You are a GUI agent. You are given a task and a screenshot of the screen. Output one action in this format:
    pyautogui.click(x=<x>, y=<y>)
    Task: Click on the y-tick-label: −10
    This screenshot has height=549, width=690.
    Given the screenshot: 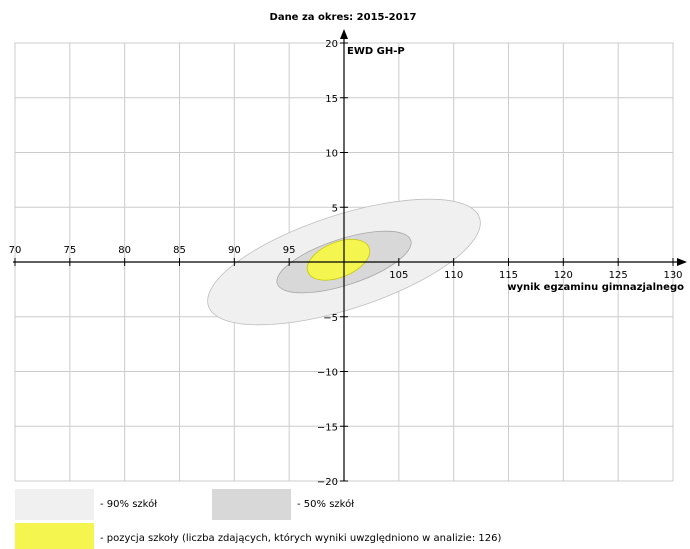 What is the action you would take?
    pyautogui.click(x=327, y=373)
    